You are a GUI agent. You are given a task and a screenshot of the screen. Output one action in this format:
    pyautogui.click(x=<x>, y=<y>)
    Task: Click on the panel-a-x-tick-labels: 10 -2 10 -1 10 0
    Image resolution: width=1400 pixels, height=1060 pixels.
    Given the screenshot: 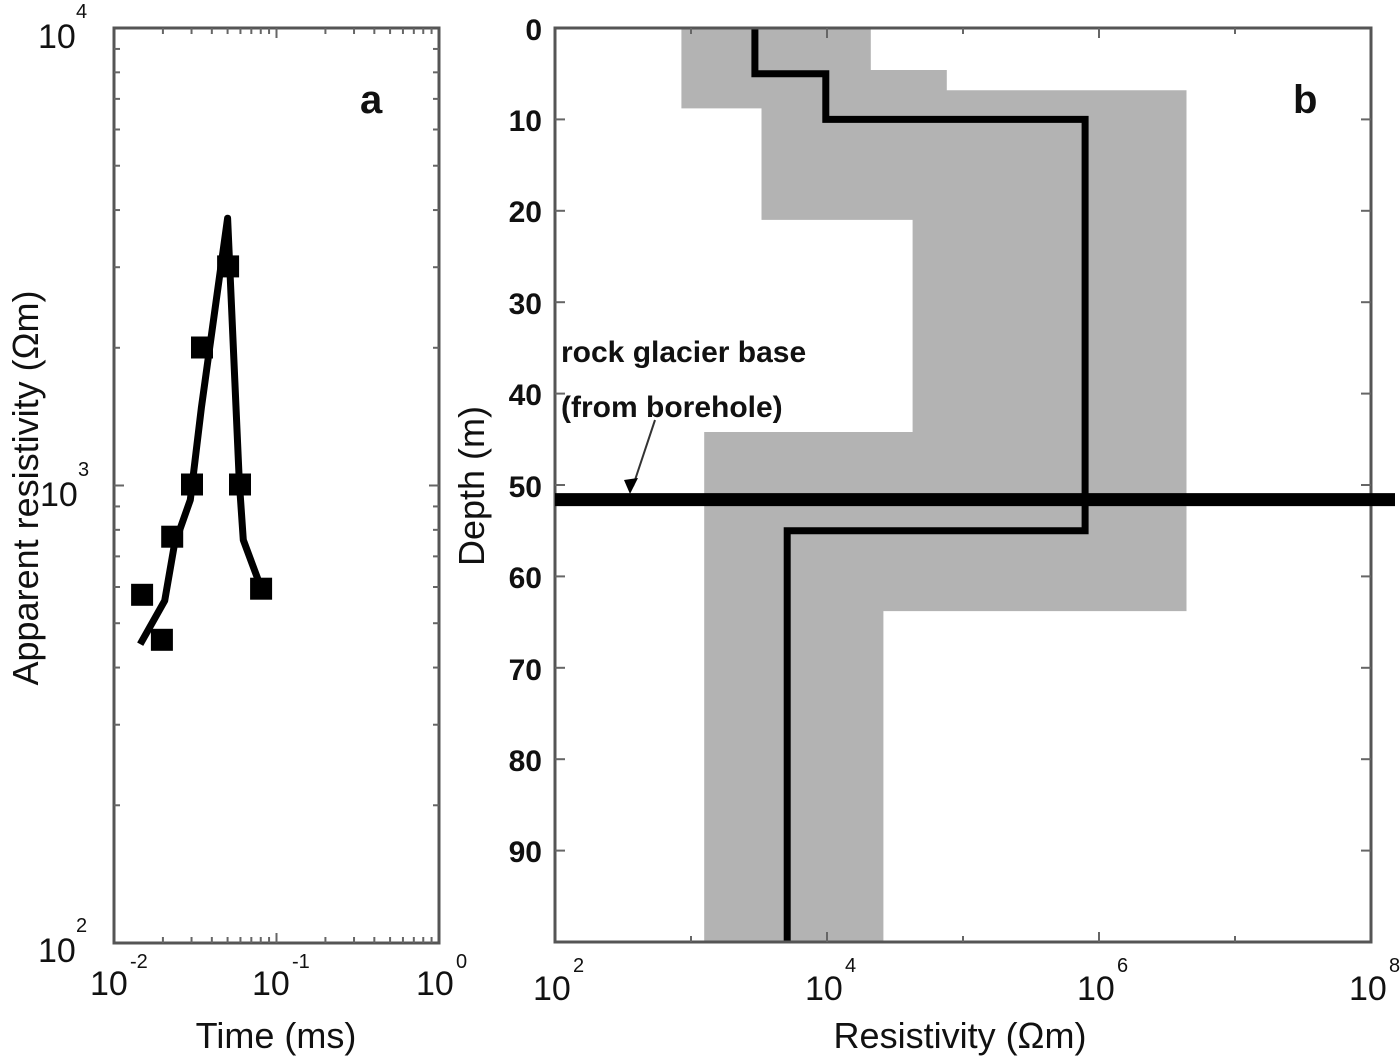 What is the action you would take?
    pyautogui.click(x=278, y=977)
    